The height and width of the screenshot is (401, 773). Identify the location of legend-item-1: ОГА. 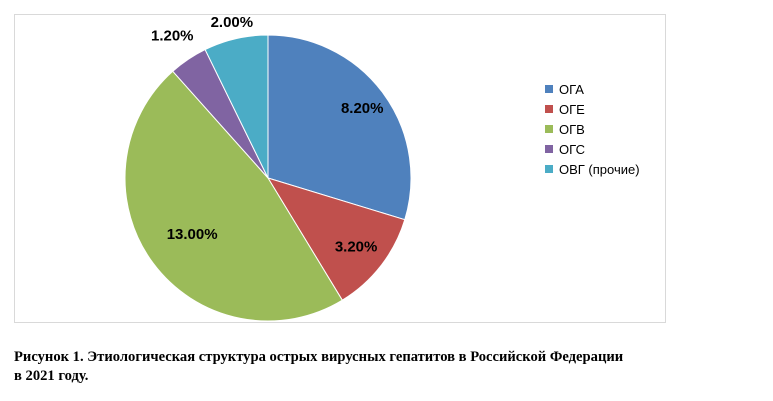
(592, 89).